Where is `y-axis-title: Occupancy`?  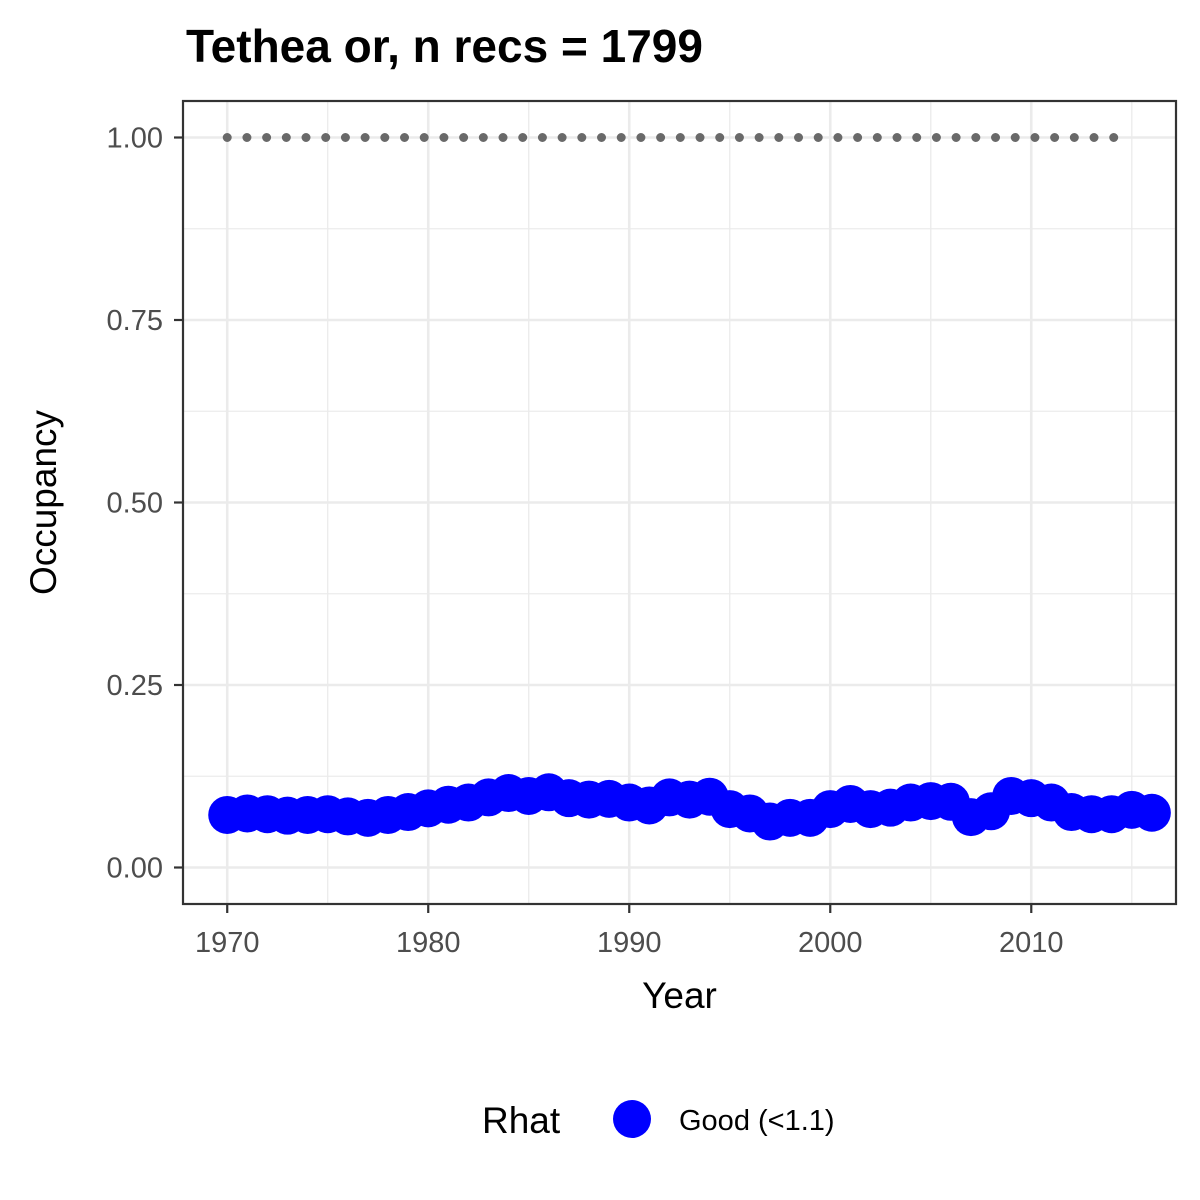
y-axis-title: Occupancy is located at coordinates (43, 502).